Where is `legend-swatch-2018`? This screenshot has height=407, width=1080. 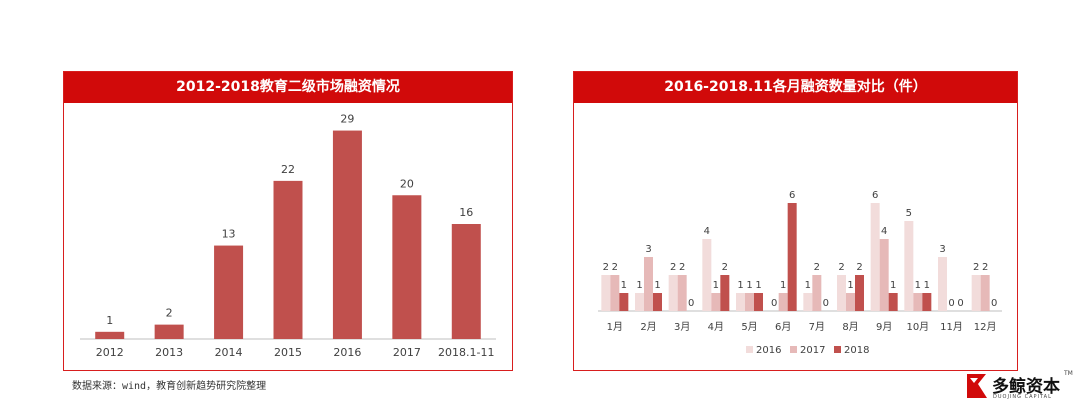
legend-swatch-2018 is located at coordinates (837, 349).